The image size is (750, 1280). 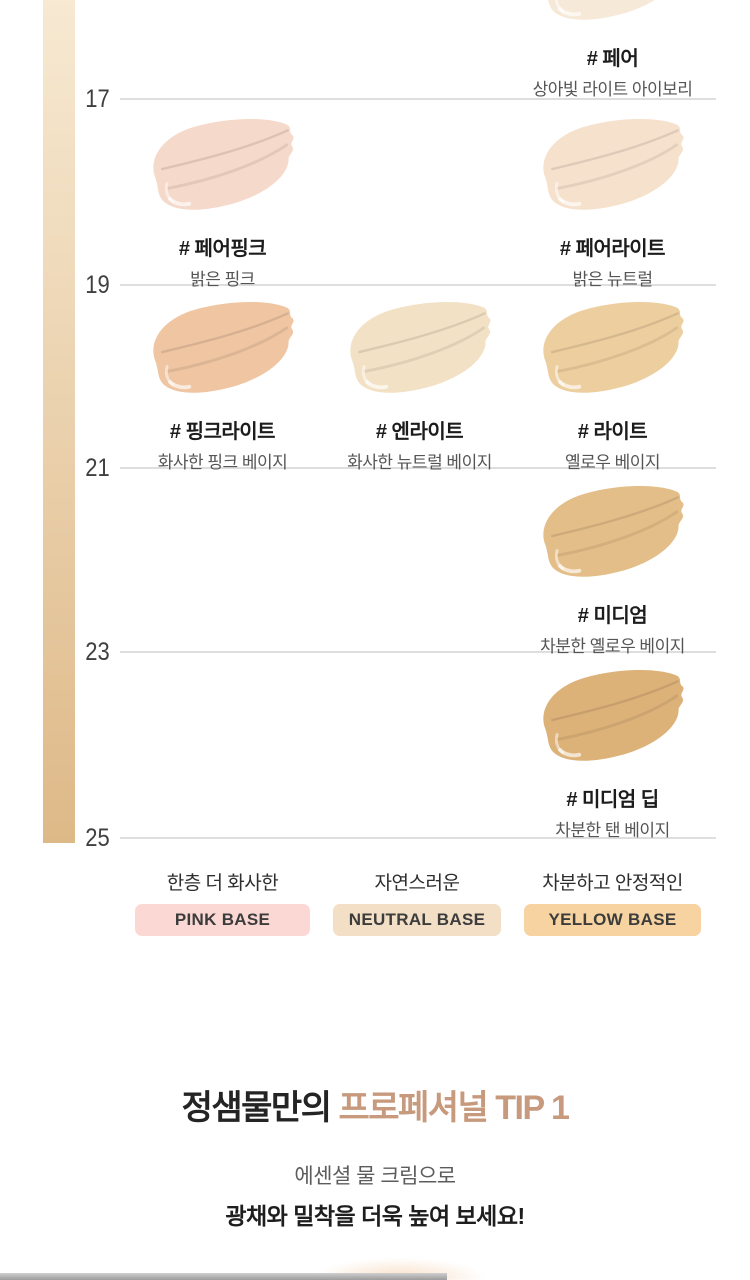 I want to click on shade-desc: 옐로우 베이지, so click(x=612, y=462).